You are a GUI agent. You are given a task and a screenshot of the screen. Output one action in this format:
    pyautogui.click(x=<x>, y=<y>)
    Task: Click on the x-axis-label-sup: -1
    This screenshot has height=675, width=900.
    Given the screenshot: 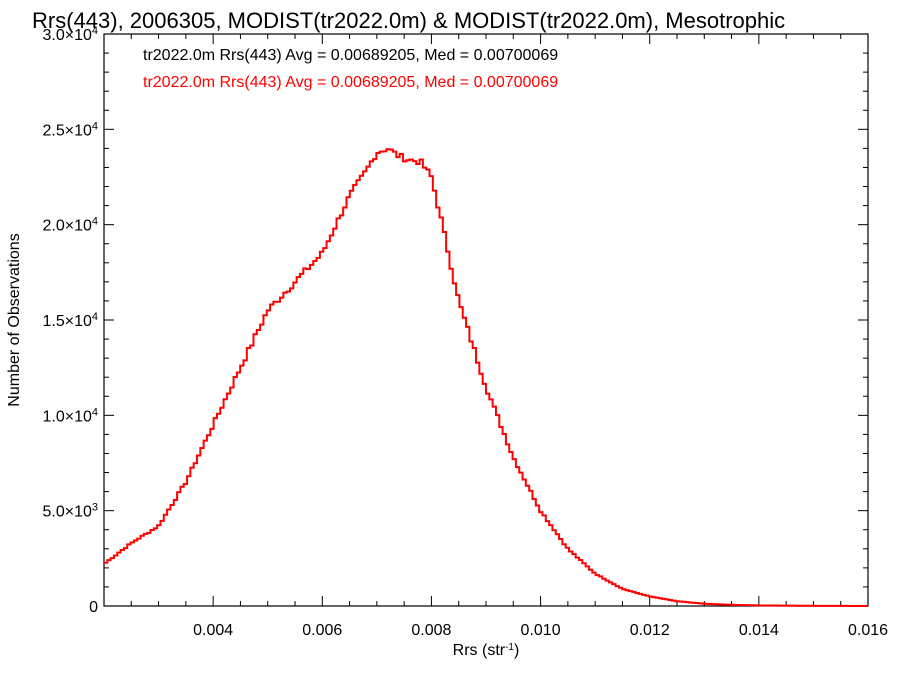 What is the action you would take?
    pyautogui.click(x=509, y=647)
    